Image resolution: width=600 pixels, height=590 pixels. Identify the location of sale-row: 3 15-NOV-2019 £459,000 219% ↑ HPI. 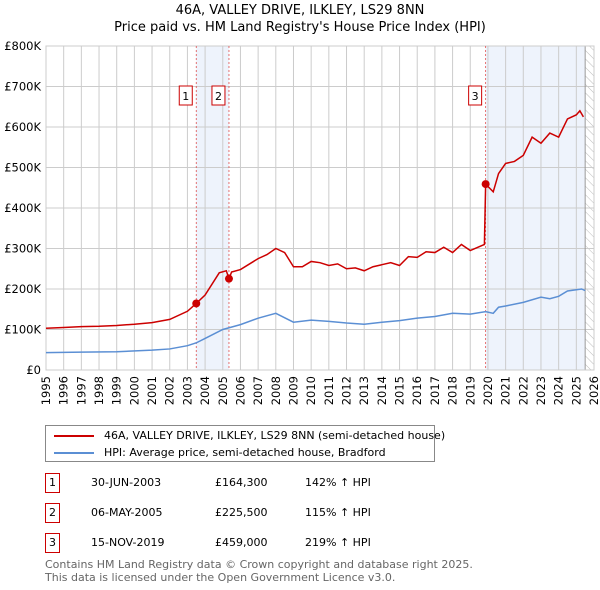
(255, 543).